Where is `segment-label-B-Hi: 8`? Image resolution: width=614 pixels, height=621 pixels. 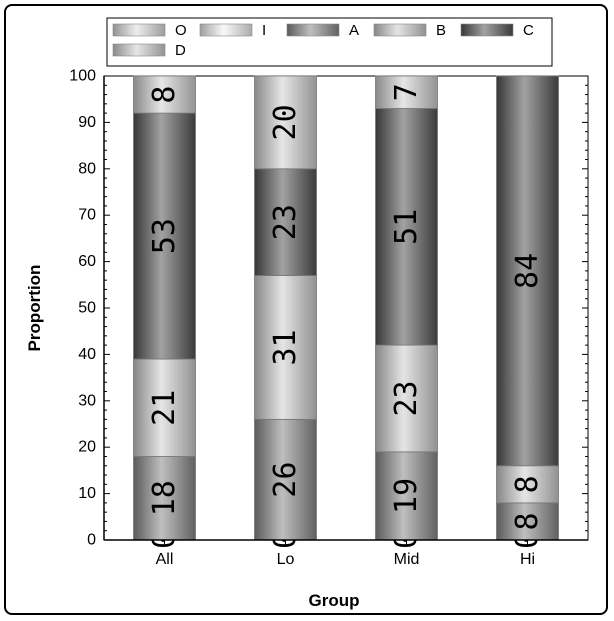
segment-label-B-Hi: 8 is located at coordinates (527, 484).